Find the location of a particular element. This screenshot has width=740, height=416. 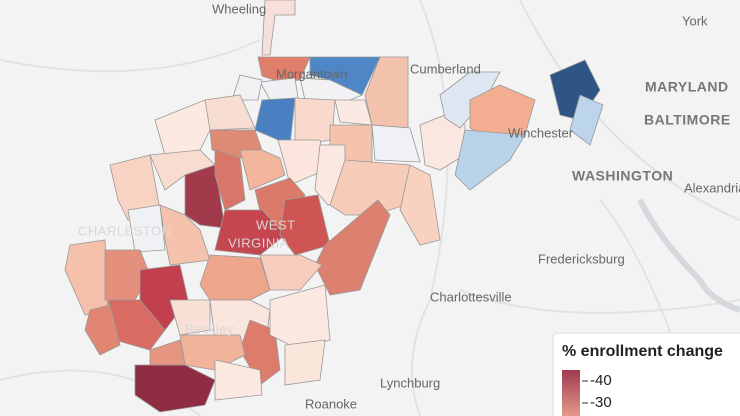

river is located at coordinates (688, 255).